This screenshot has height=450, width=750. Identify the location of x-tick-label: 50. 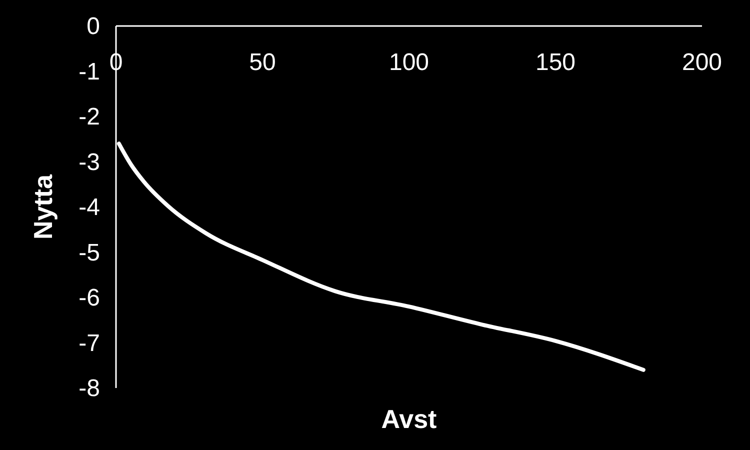
(262, 62).